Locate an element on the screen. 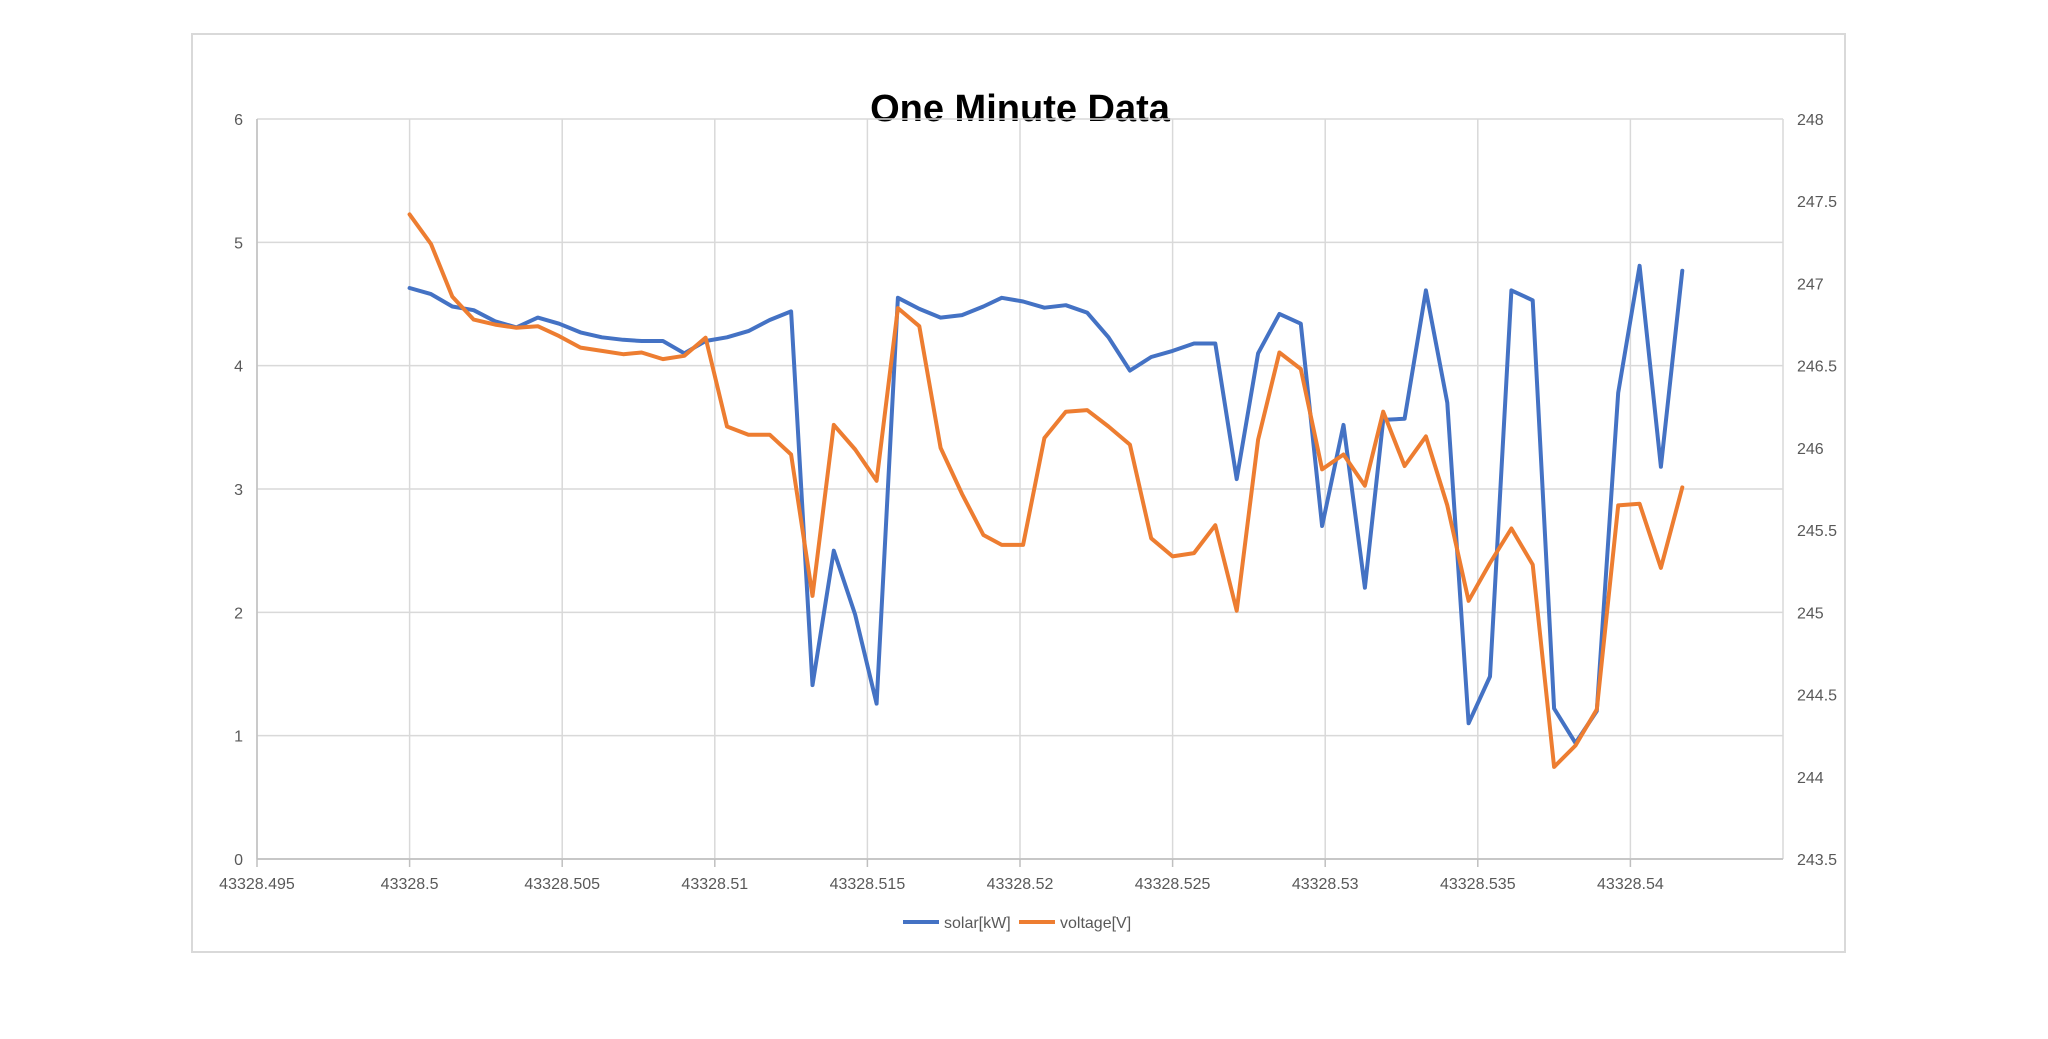 The image size is (2048, 1039). x-tick-label: 43328.525 is located at coordinates (1173, 884).